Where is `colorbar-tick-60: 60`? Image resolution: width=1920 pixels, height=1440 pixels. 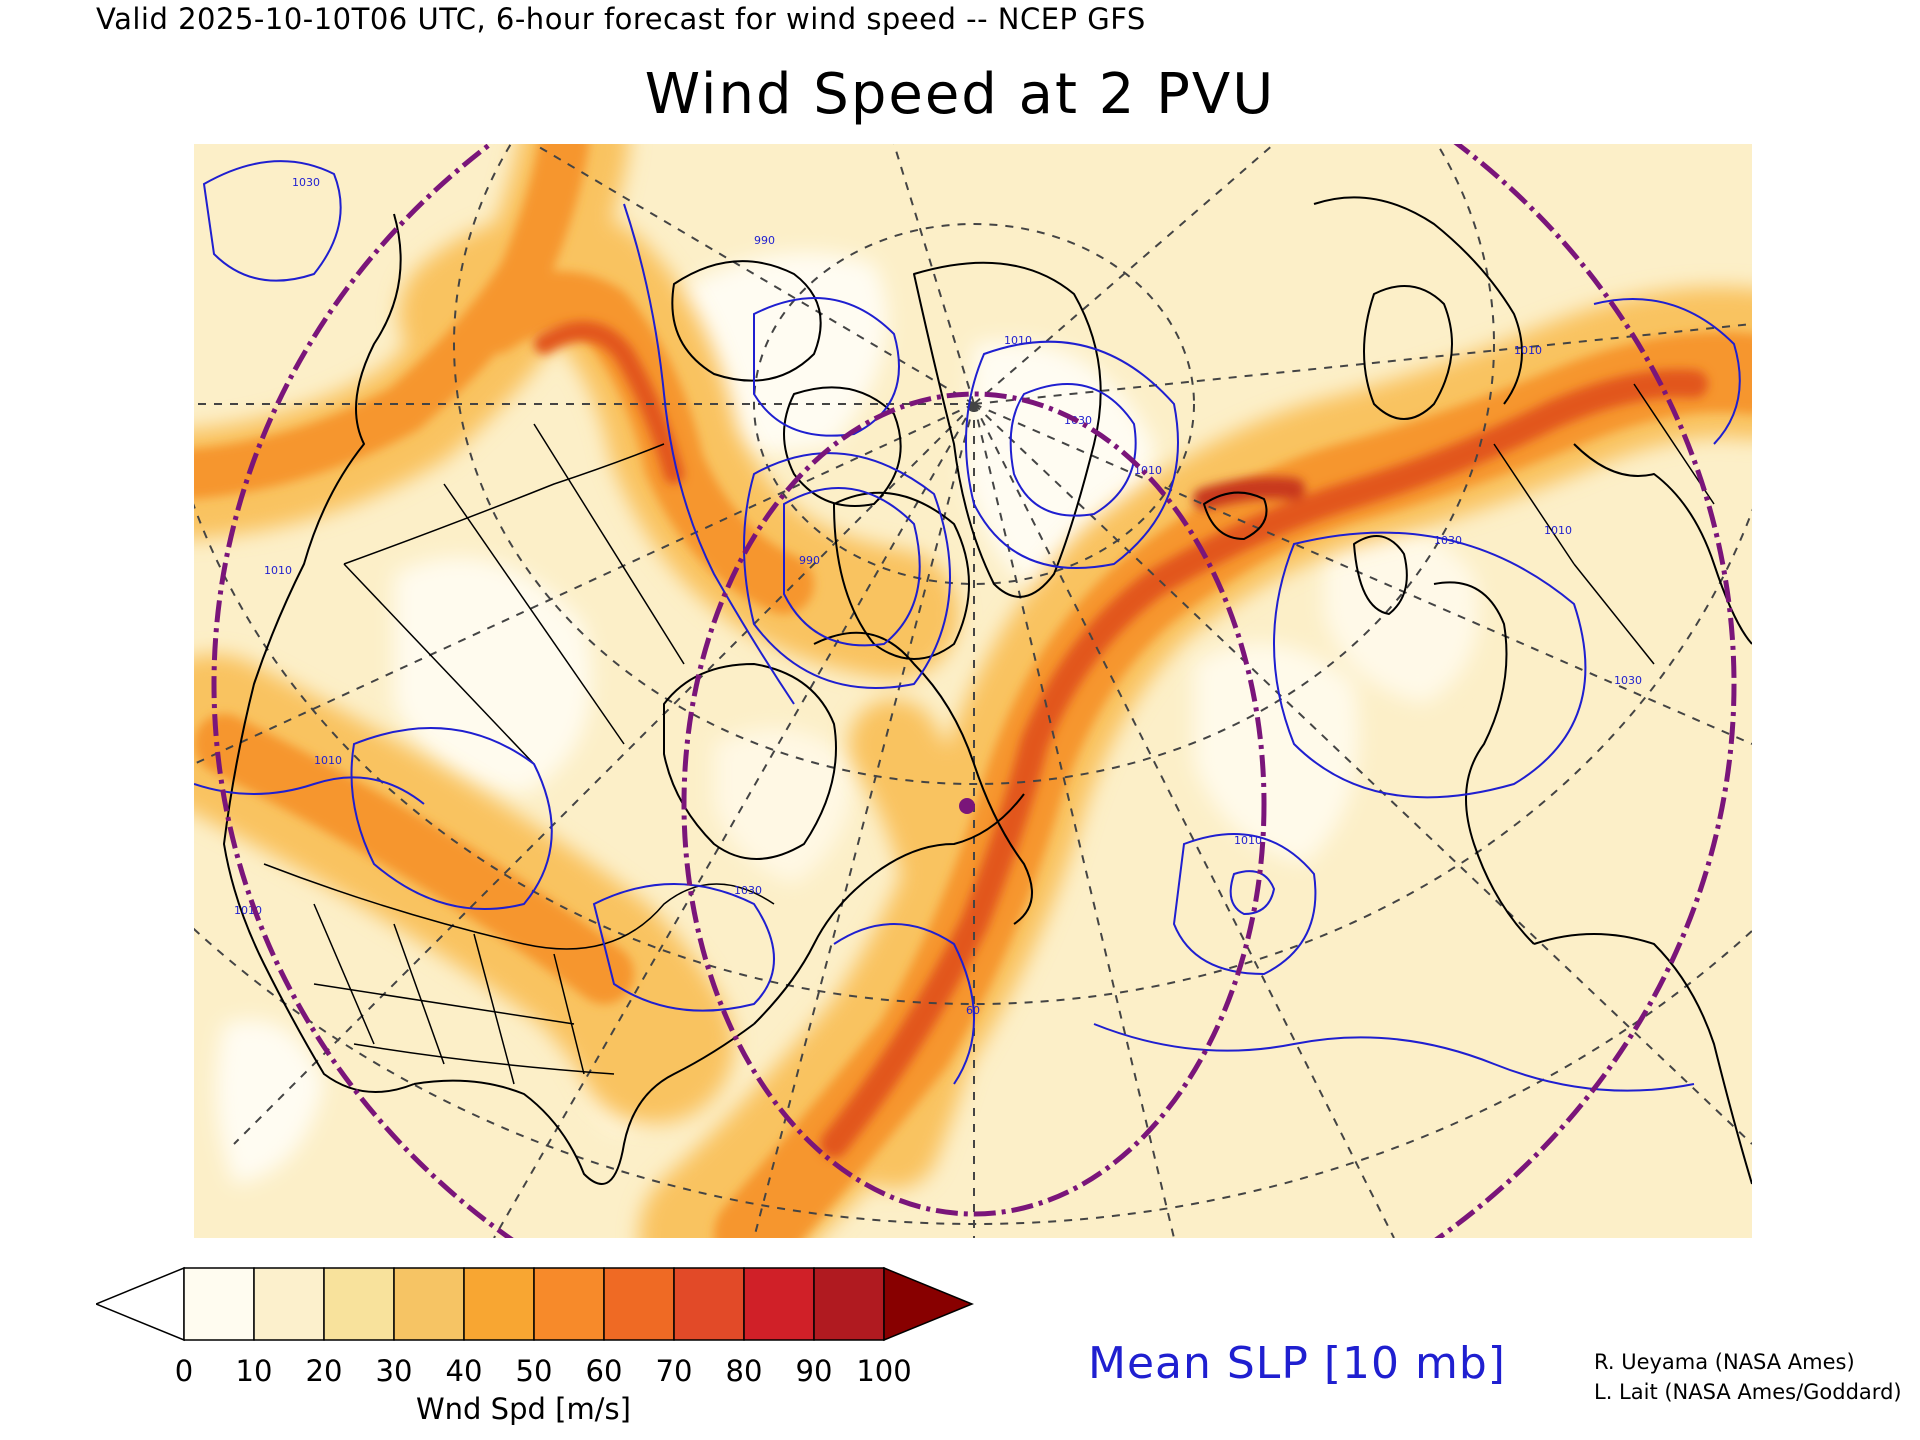
colorbar-tick-60: 60 is located at coordinates (604, 1371).